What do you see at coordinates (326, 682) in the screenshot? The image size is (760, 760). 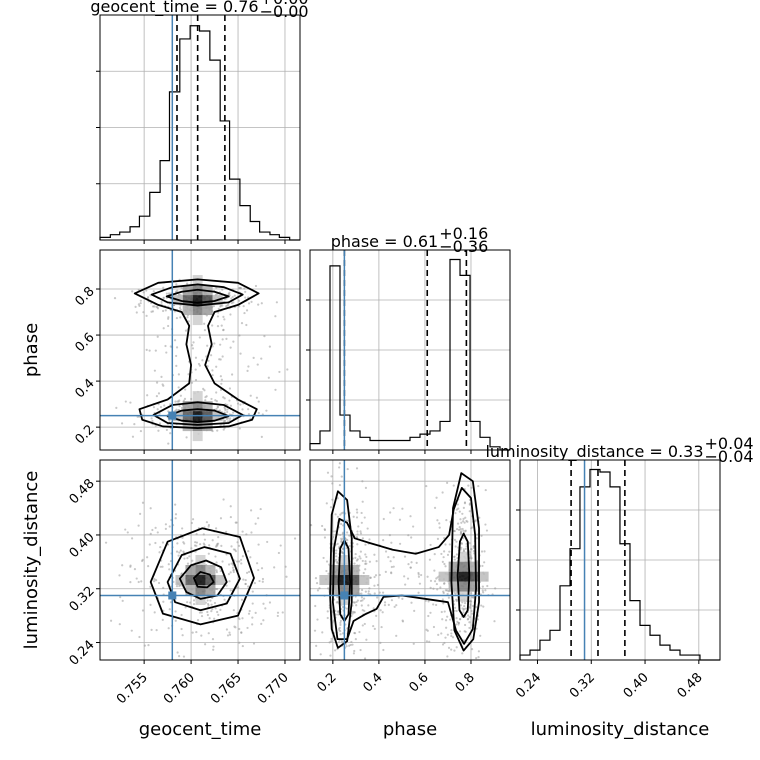 I see `x-tick-label: 0.2` at bounding box center [326, 682].